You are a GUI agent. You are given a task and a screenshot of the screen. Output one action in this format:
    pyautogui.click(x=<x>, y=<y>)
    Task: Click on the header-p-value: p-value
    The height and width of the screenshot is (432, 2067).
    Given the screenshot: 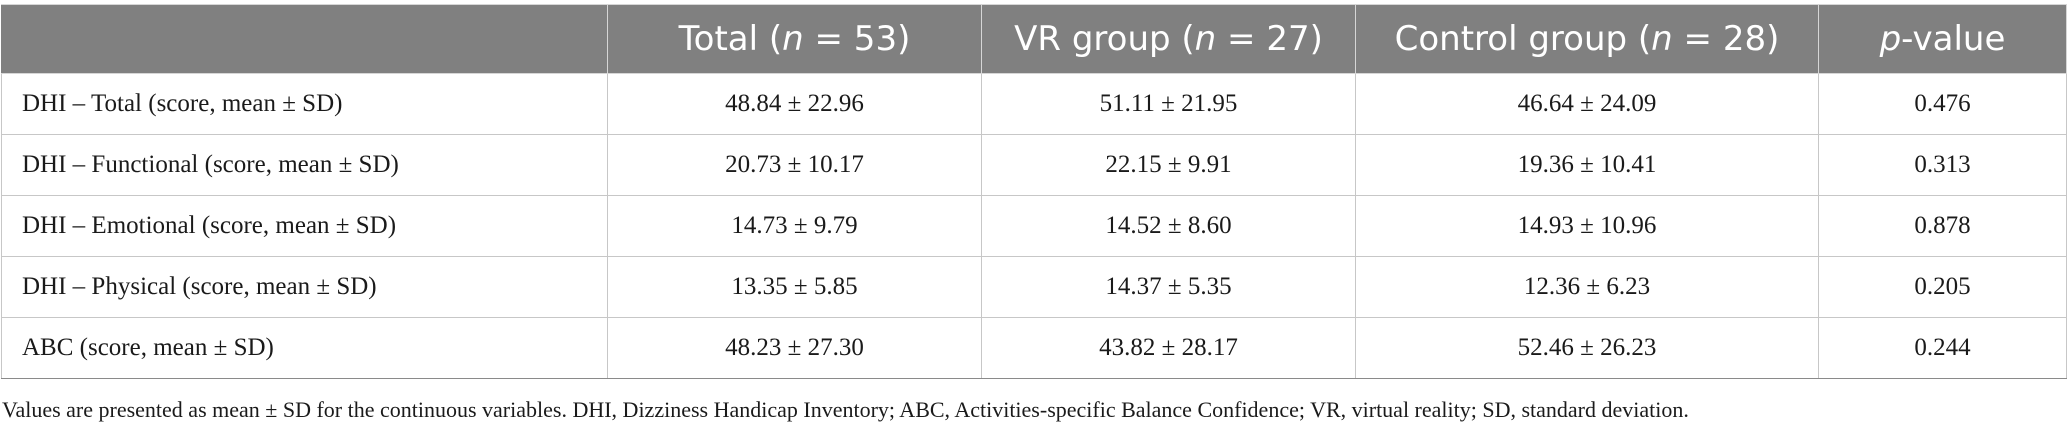 What is the action you would take?
    pyautogui.click(x=1942, y=39)
    